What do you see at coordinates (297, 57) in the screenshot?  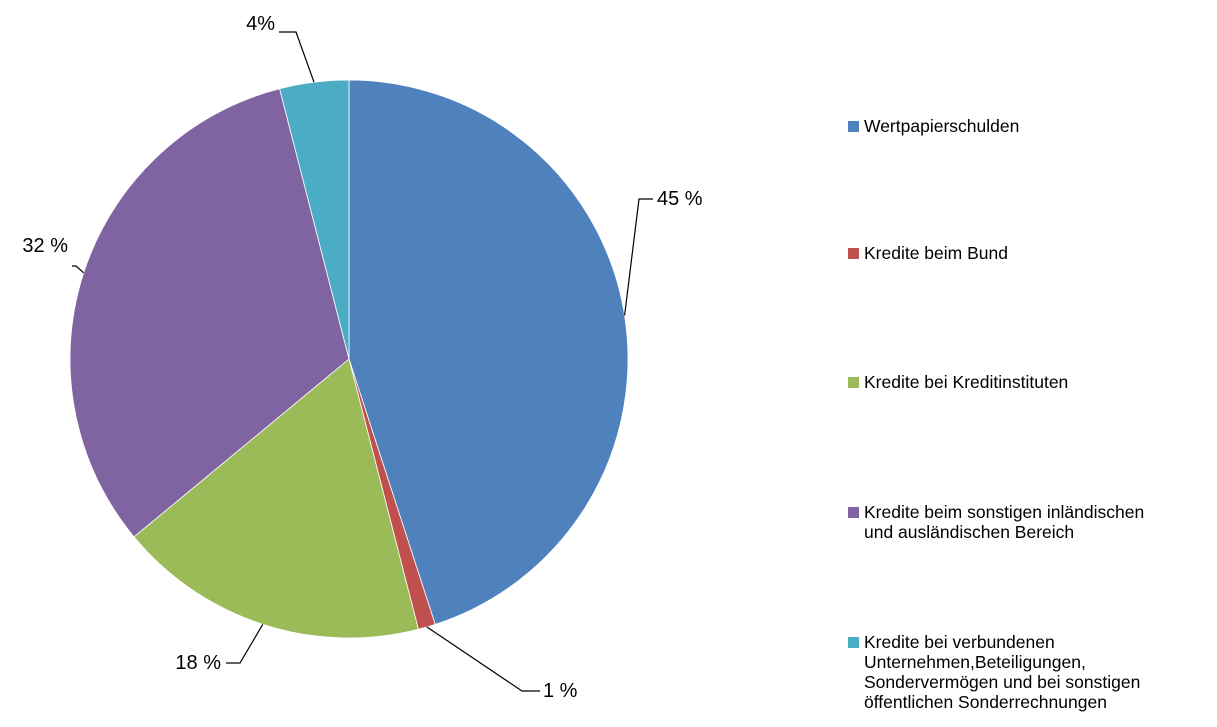 I see `leader-line-kredite-bei-verbundenen-unternehmen-bete` at bounding box center [297, 57].